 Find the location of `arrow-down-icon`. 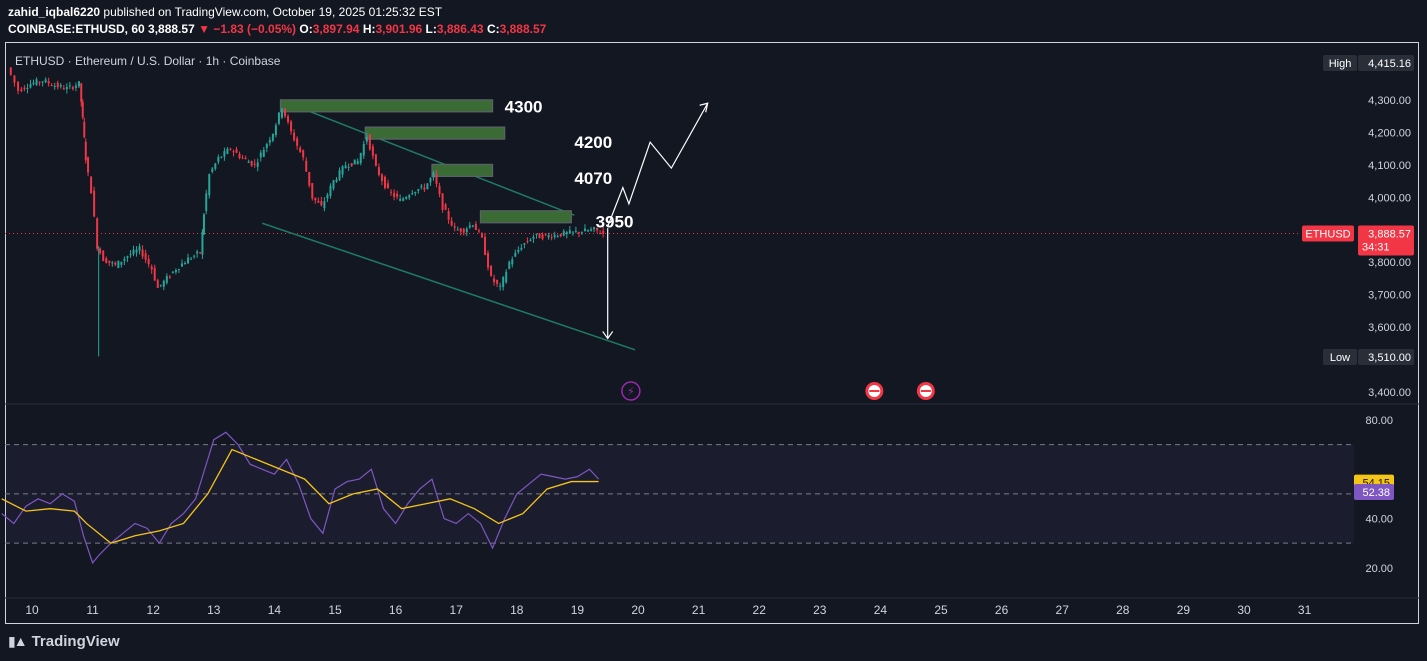

arrow-down-icon is located at coordinates (608, 335).